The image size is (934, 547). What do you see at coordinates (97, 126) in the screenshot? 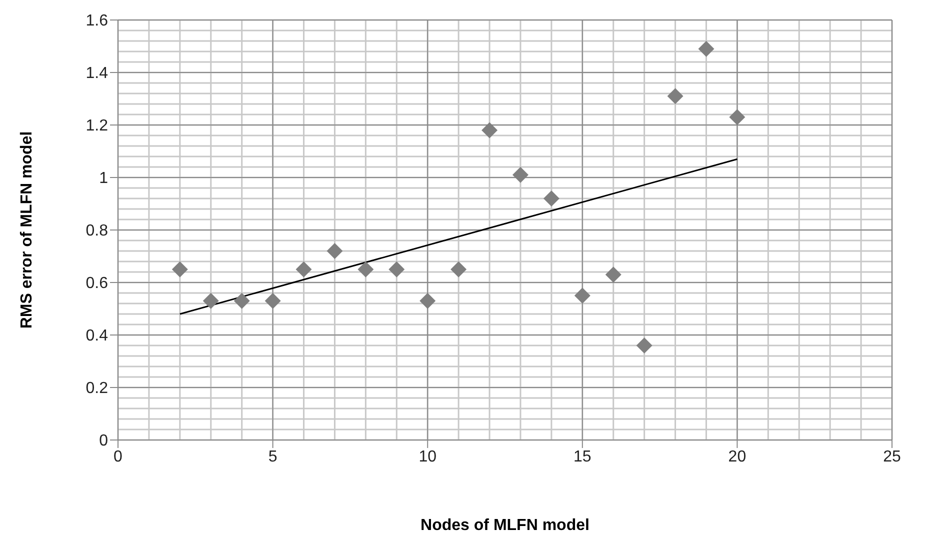
I see `y-tick-label: 1.2` at bounding box center [97, 126].